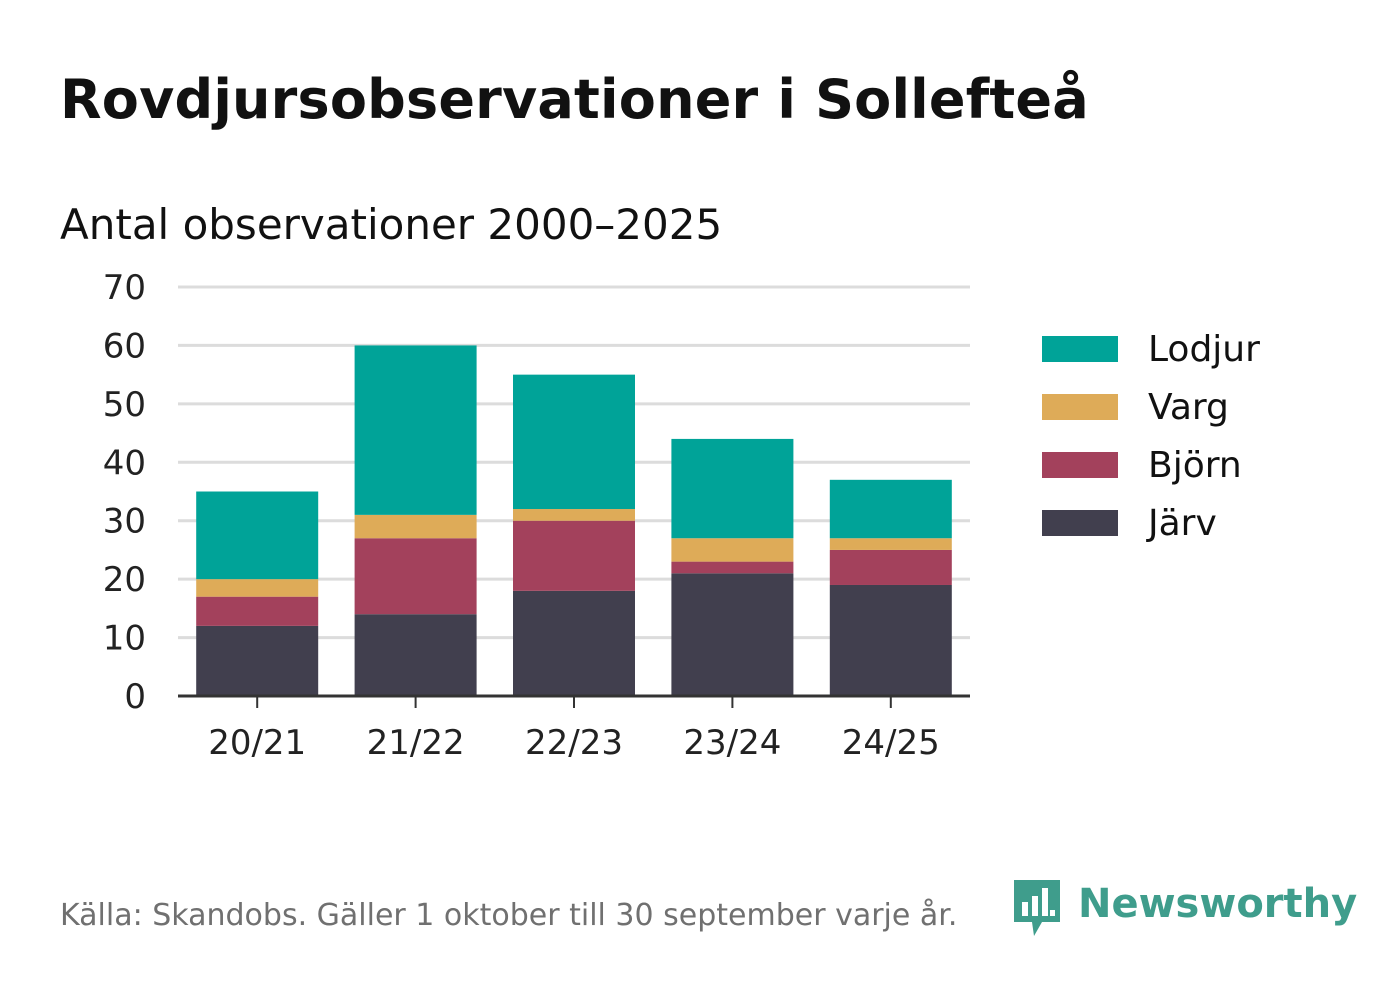 This screenshot has height=999, width=1382. Describe the element at coordinates (1195, 465) in the screenshot. I see `legend-label-bjorn: Björn` at that location.